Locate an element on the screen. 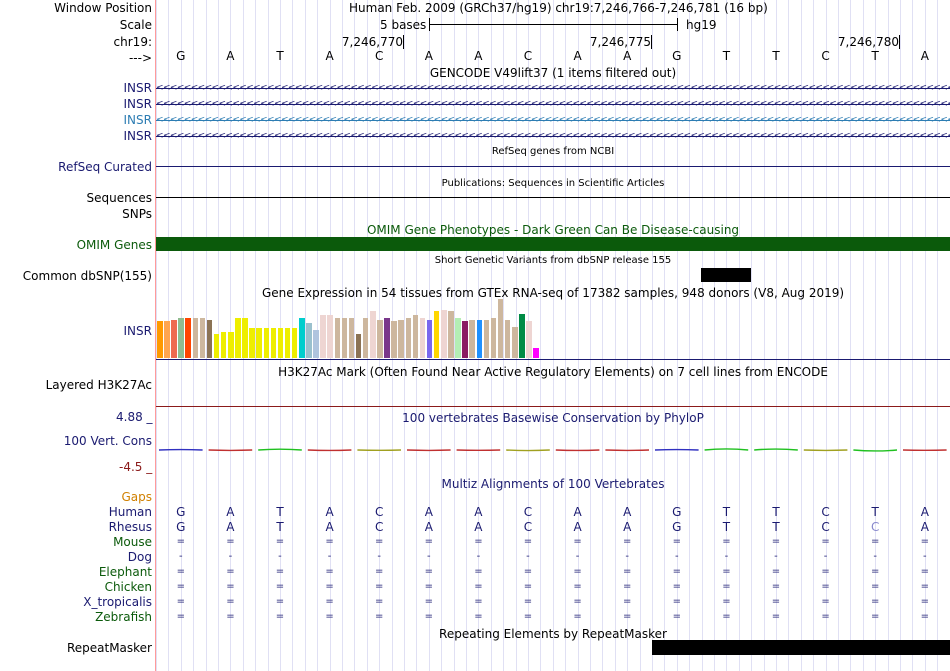  multiz-track-title: Multiz Alignments of 100 Vertebrates is located at coordinates (553, 484).